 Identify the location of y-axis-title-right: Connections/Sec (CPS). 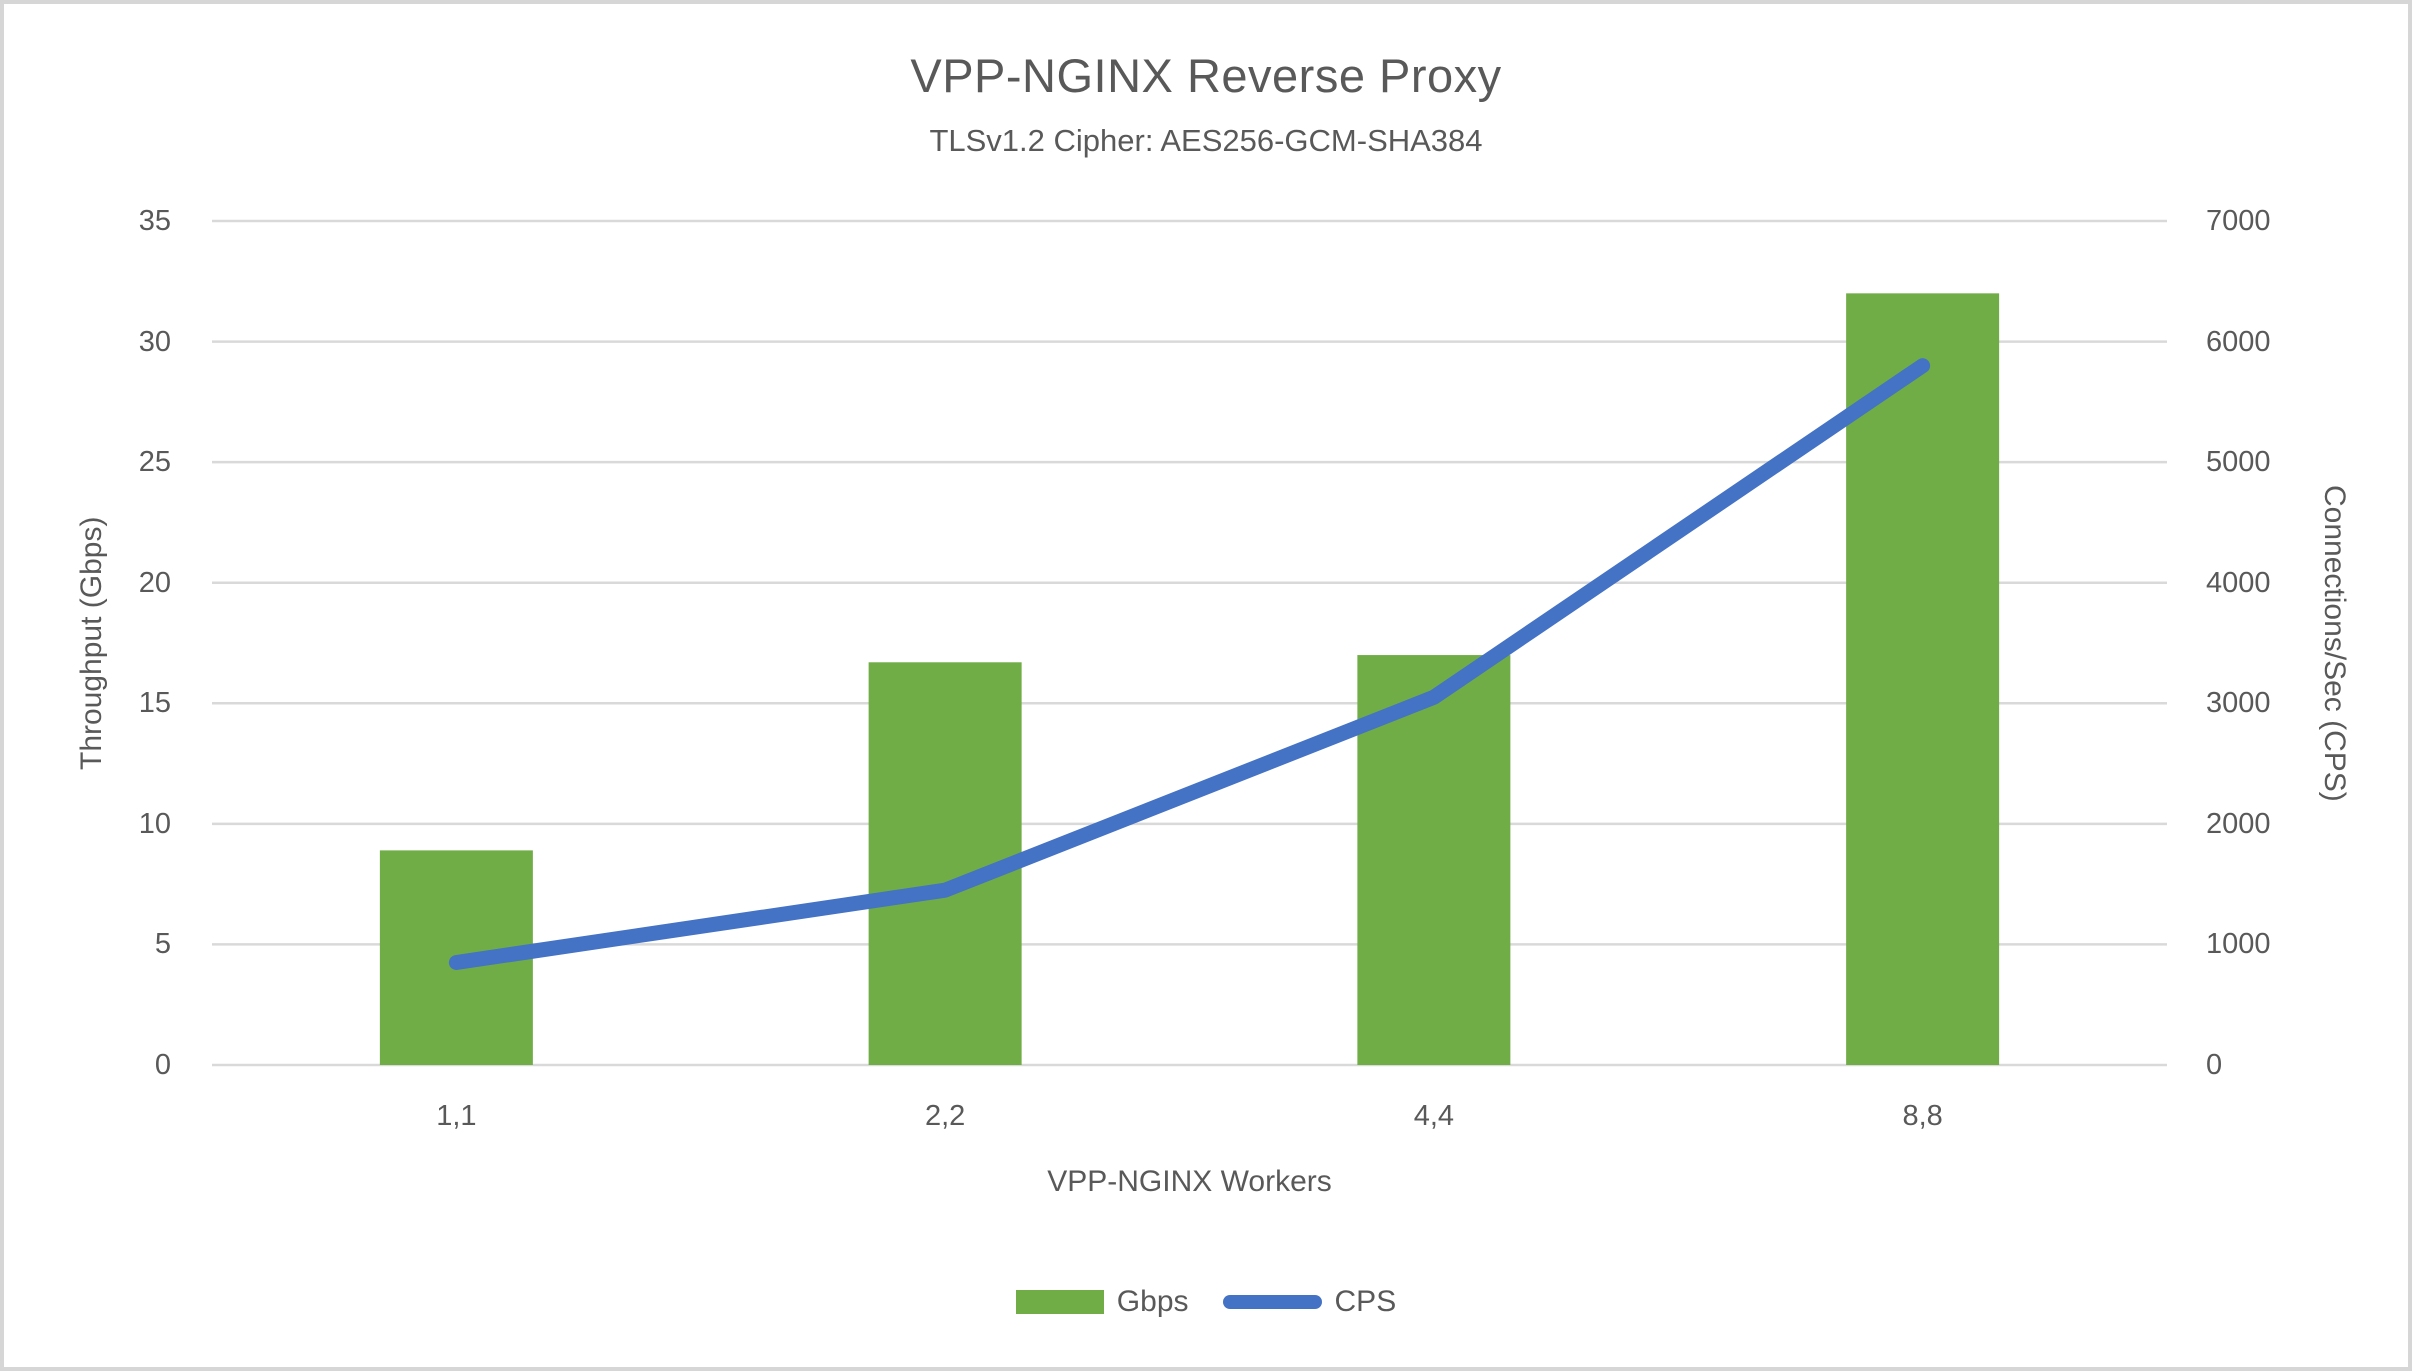
(2334, 643).